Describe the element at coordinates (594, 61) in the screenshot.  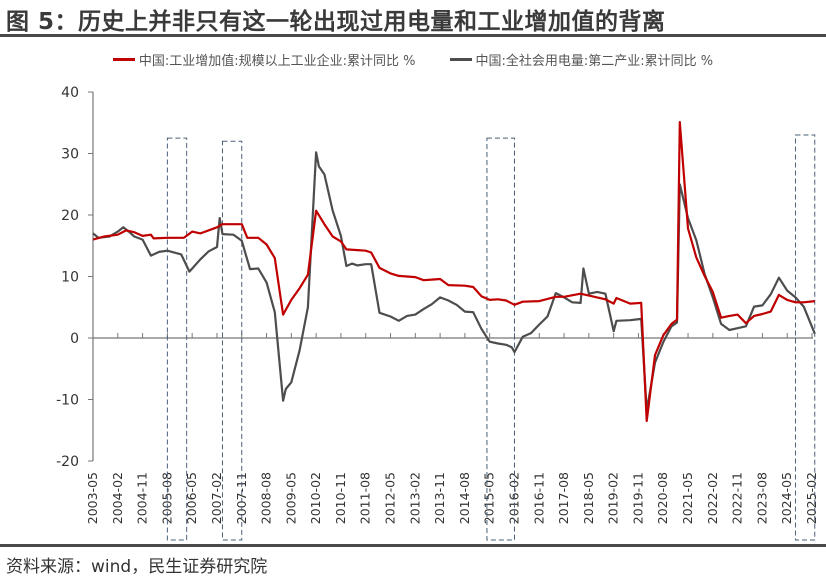
I see `legend-label-electricity: 中国:全社会用电量:第二产业:累计同比 %` at that location.